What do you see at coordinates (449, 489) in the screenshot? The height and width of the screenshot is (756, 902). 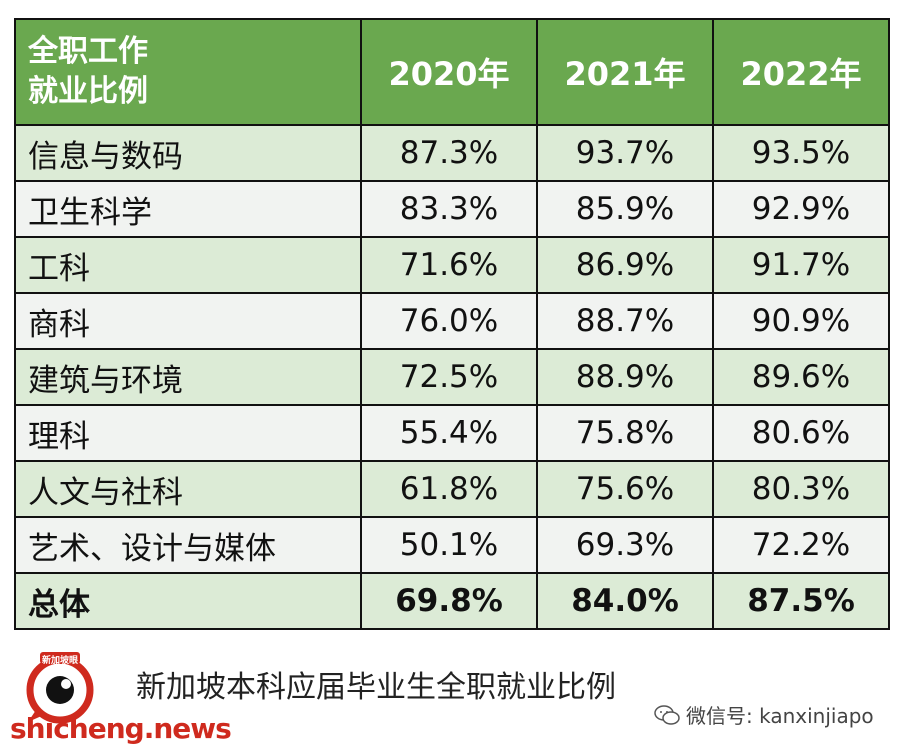 I see `value-cell: 61.8%` at bounding box center [449, 489].